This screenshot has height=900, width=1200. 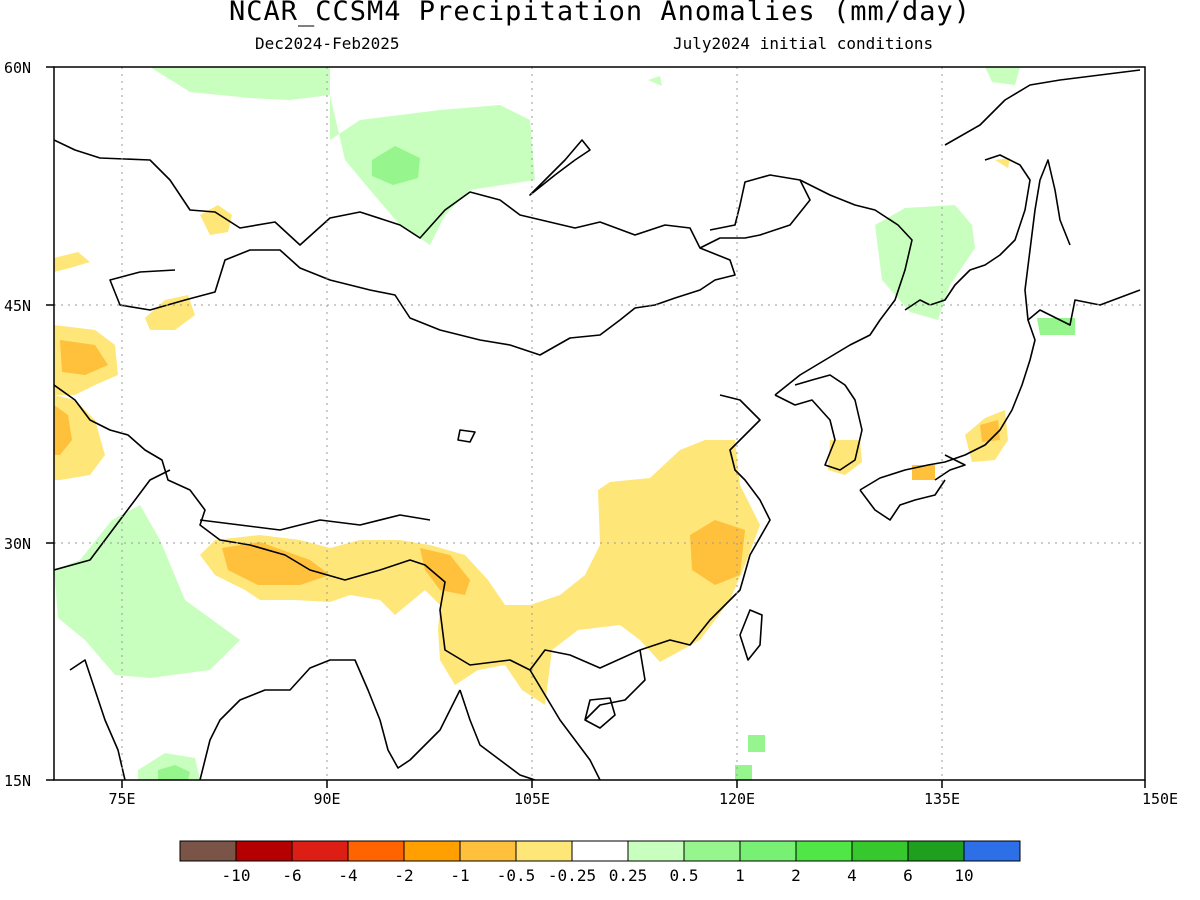 What do you see at coordinates (740, 875) in the screenshot?
I see `colorbar-tick-label: 1` at bounding box center [740, 875].